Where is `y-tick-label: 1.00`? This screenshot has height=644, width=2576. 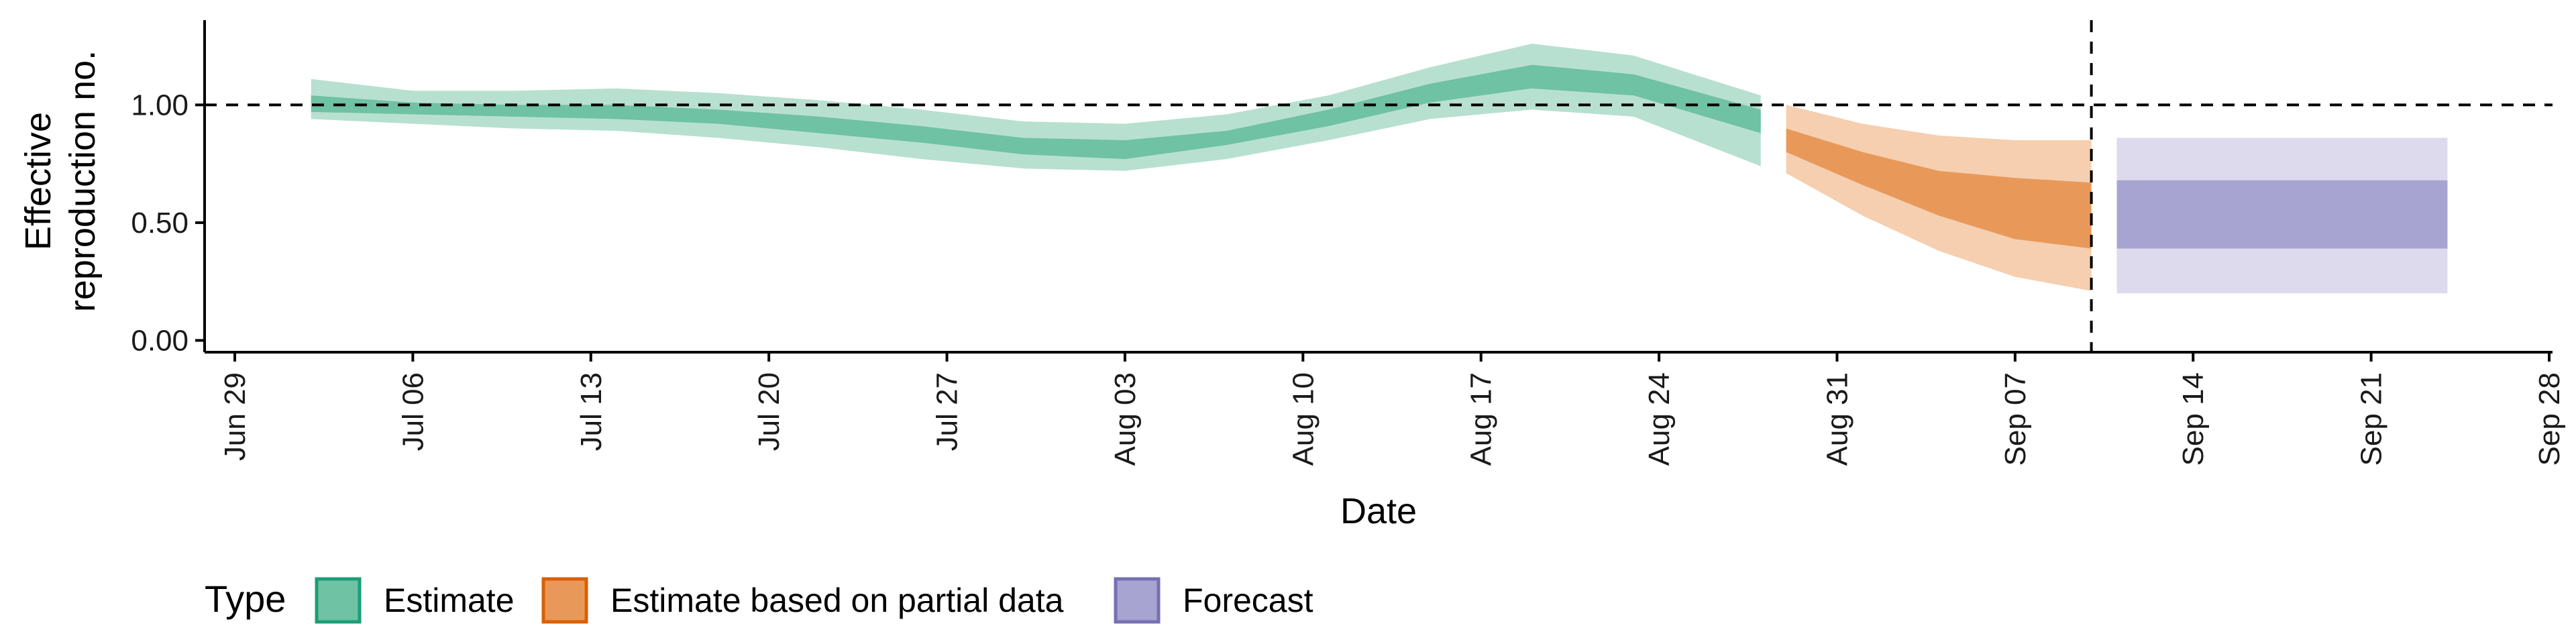
y-tick-label: 1.00 is located at coordinates (160, 105).